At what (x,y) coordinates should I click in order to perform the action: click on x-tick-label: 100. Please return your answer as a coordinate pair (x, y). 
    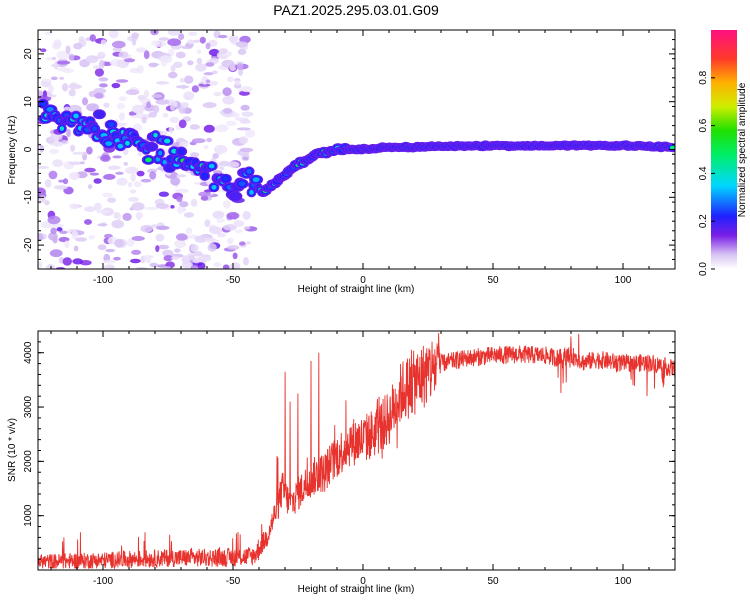
    Looking at the image, I should click on (623, 280).